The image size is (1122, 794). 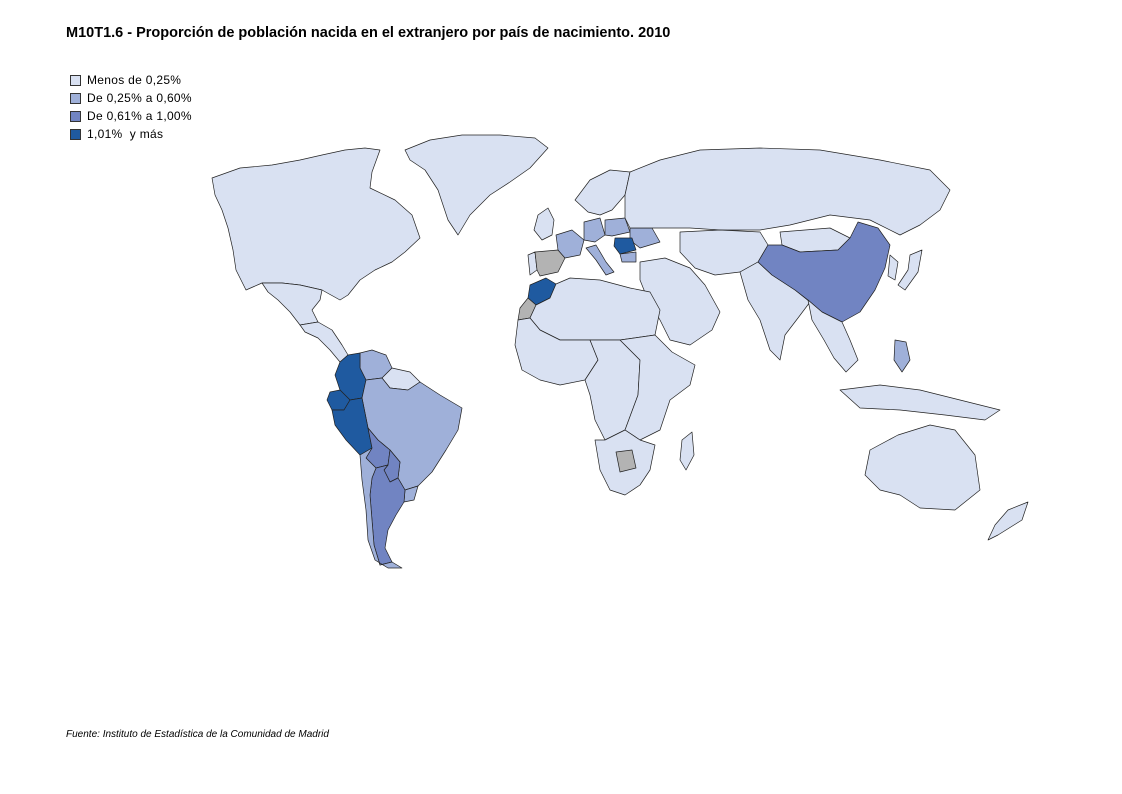 I want to click on region-north-america, so click(x=316, y=224).